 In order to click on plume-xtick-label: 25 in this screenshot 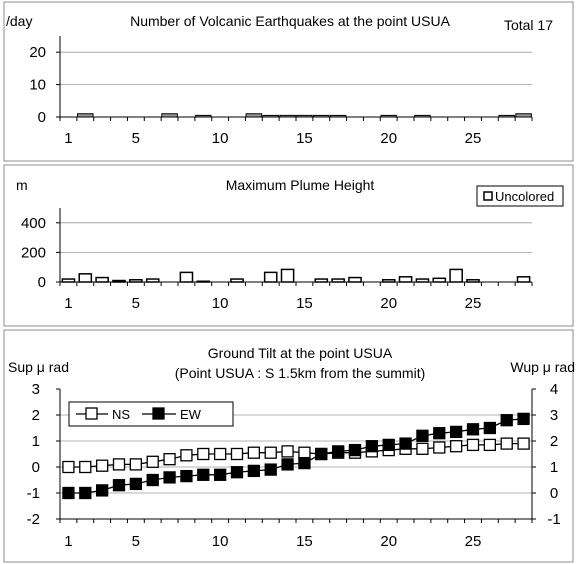, I will do `click(473, 303)`.